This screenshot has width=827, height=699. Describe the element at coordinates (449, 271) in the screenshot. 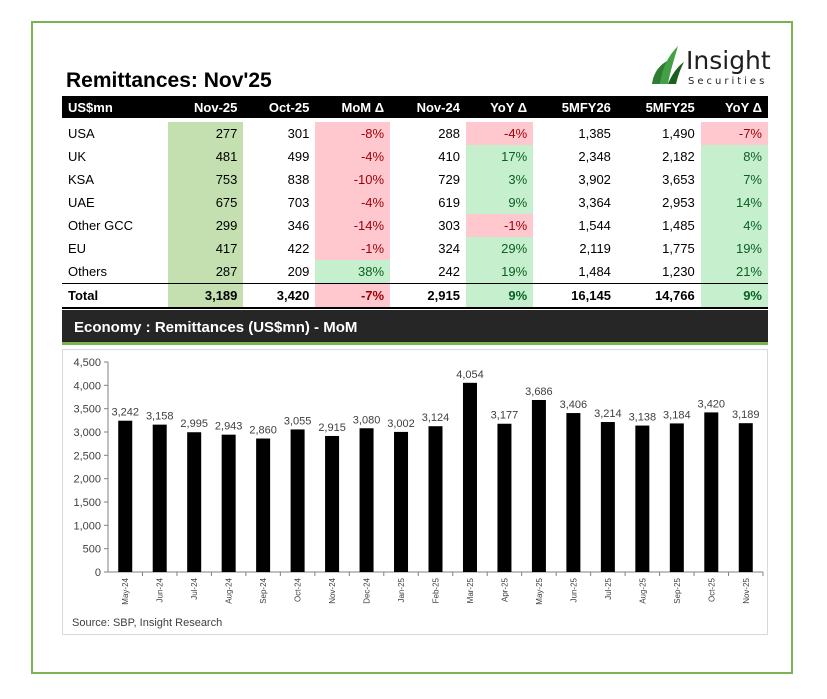

I see `value-cell: 242` at that location.